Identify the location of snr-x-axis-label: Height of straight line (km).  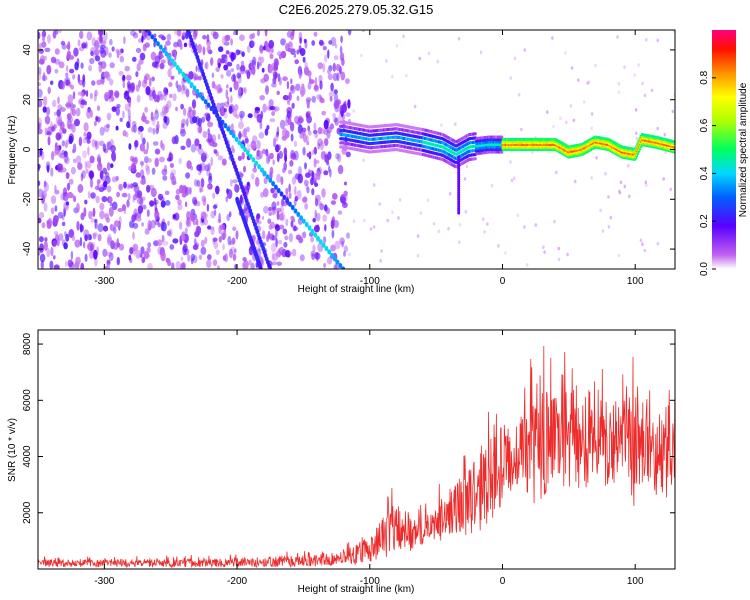
(356, 589).